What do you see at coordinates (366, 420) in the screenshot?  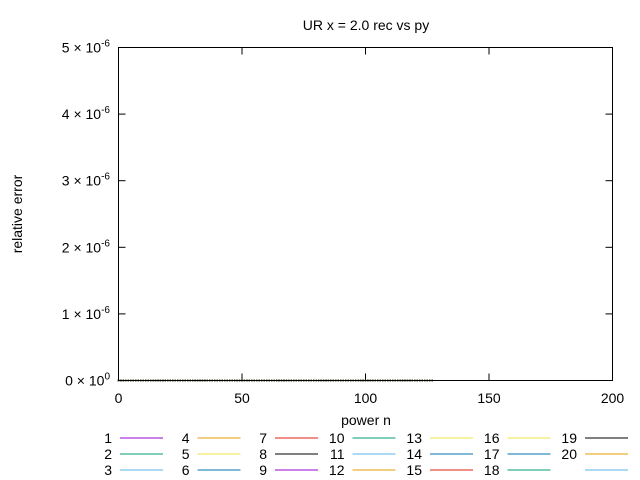 I see `x-axis-label: power n` at bounding box center [366, 420].